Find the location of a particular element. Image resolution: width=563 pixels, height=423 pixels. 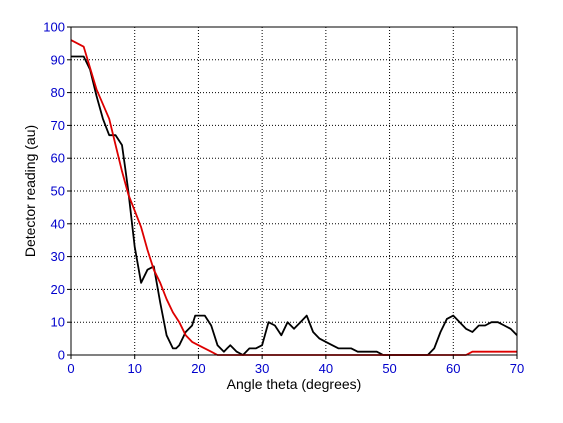

y-tick-label: 50 is located at coordinates (58, 191).